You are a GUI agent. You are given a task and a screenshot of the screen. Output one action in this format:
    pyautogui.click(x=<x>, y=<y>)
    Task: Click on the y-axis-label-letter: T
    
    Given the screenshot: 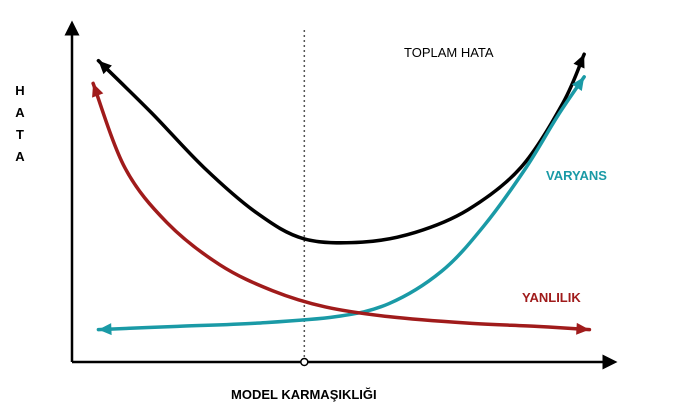 What is the action you would take?
    pyautogui.click(x=20, y=134)
    